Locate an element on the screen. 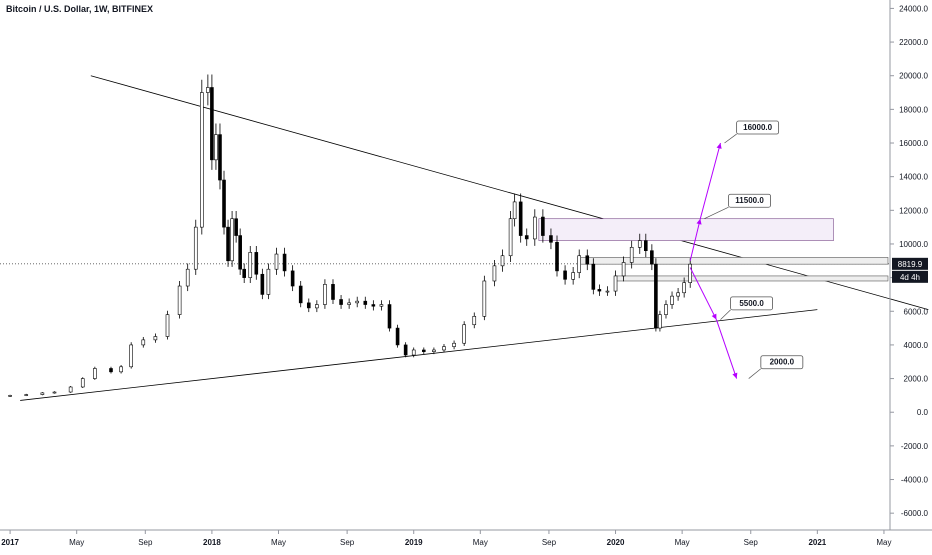  target-labels: 16000.0 11500.0 5500.0 2000.0 is located at coordinates (754, 249).